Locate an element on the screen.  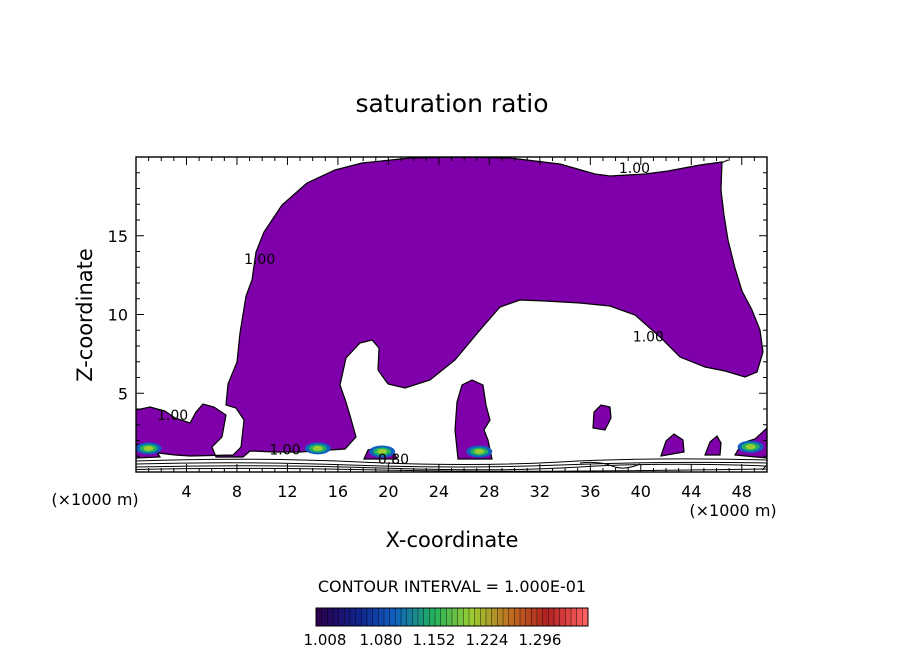
x-tick-label: 36 is located at coordinates (590, 491).